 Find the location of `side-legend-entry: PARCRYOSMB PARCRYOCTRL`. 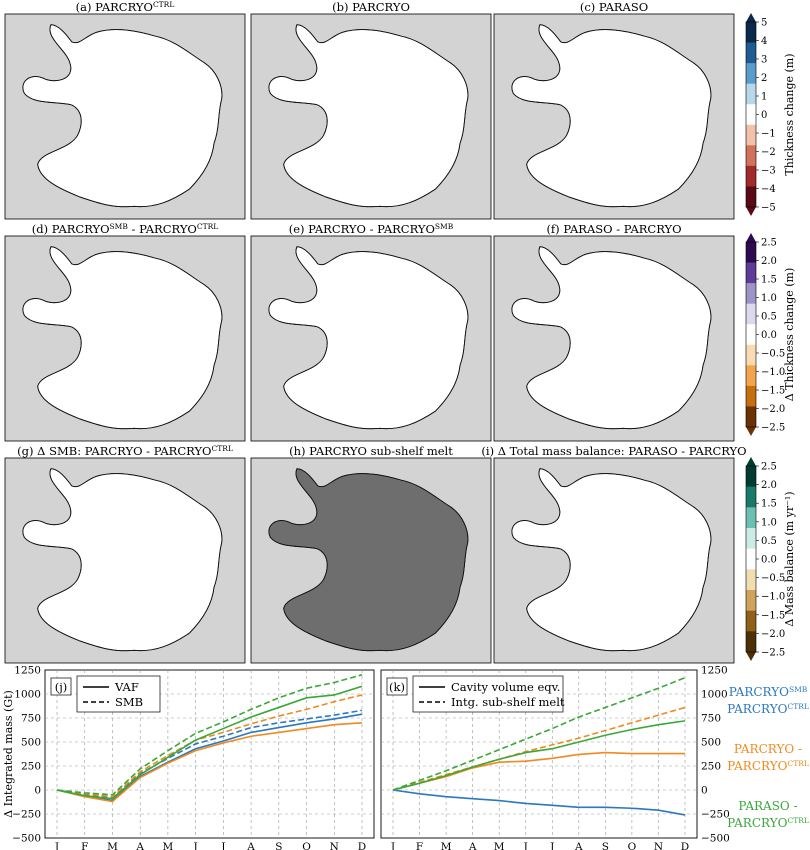

side-legend-entry: PARCRYOSMB PARCRYOCTRL is located at coordinates (768, 701).